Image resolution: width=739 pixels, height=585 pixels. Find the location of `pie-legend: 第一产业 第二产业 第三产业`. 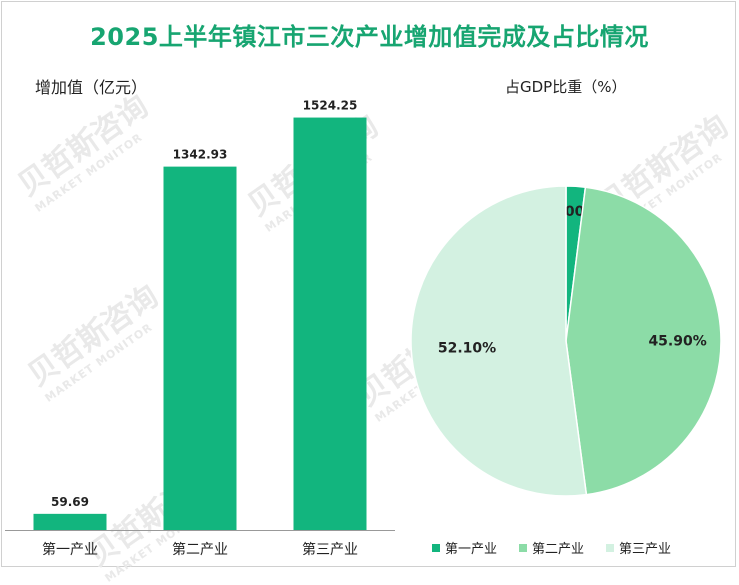

pie-legend: 第一产业 第二产业 第三产业 is located at coordinates (551, 547).